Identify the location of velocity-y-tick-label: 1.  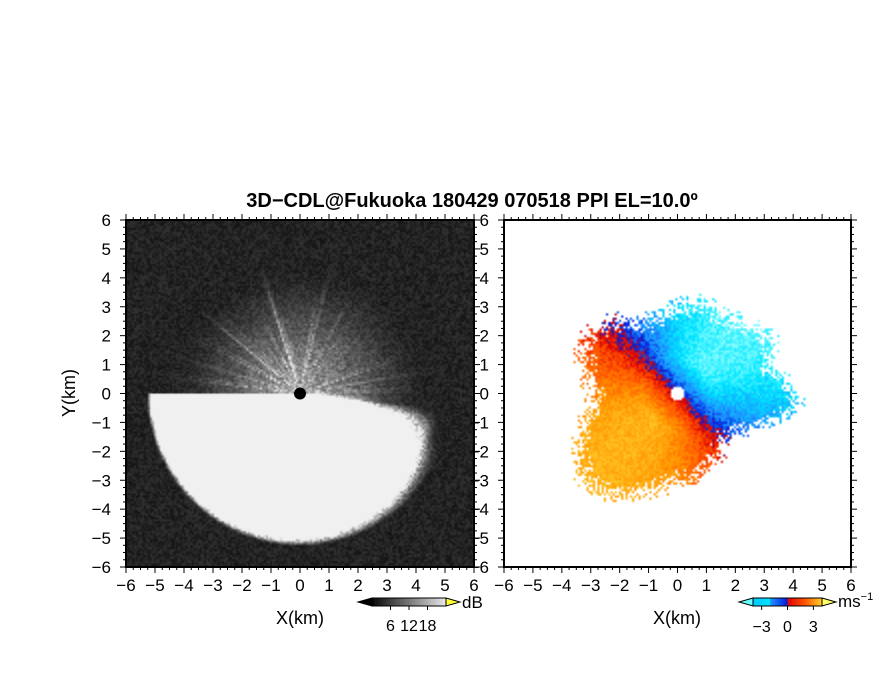
(484, 365).